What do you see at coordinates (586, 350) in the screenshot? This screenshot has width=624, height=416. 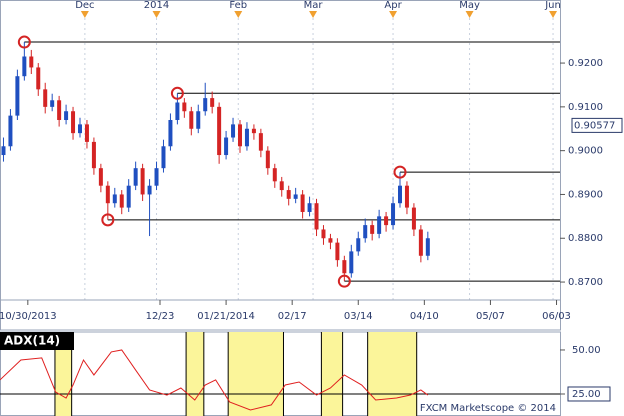 I see `y-tick-label: 50.00` at bounding box center [586, 350].